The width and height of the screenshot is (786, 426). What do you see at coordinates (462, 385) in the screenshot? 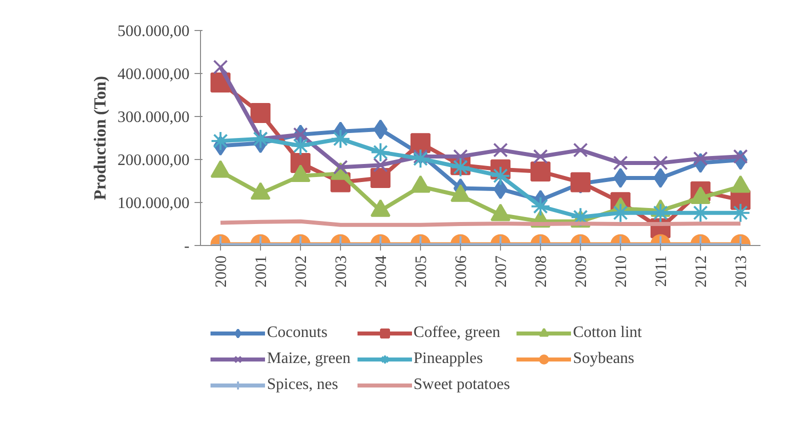
I see `legend-label: Sweet potatoes` at bounding box center [462, 385].